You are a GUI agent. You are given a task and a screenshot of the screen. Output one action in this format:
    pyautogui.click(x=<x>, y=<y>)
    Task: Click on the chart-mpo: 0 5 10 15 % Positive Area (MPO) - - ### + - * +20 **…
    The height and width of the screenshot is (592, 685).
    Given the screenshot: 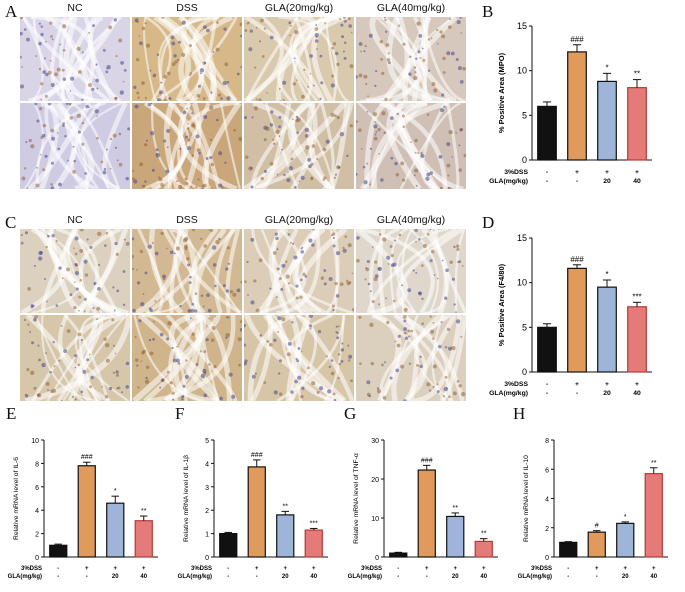 What is the action you would take?
    pyautogui.click(x=582, y=100)
    